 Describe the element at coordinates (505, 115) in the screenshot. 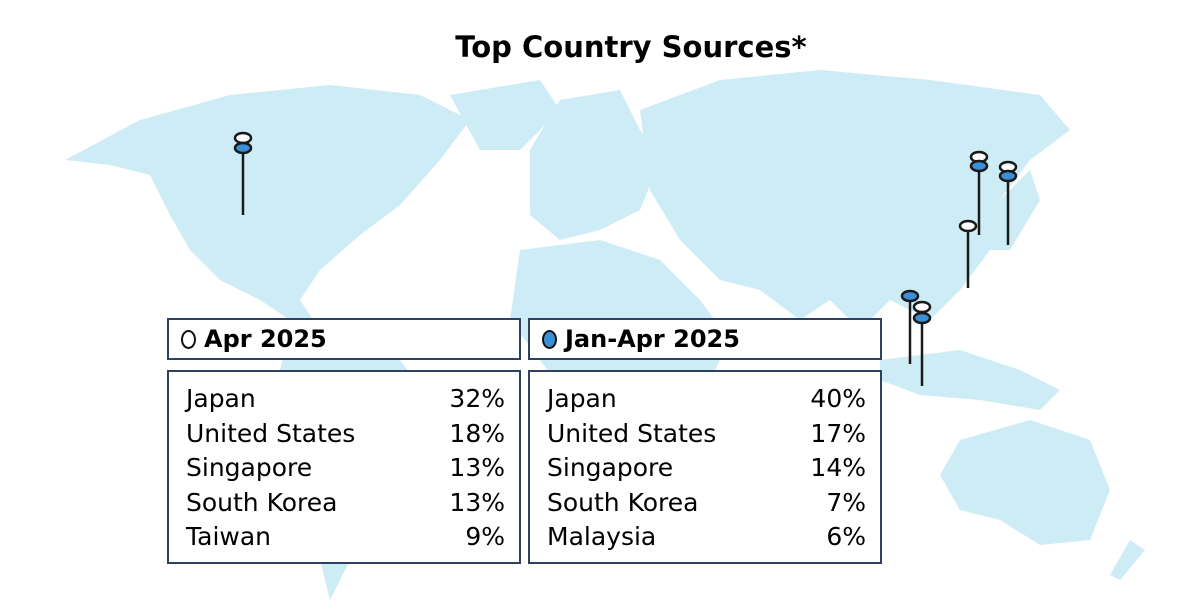

I see `greenland` at that location.